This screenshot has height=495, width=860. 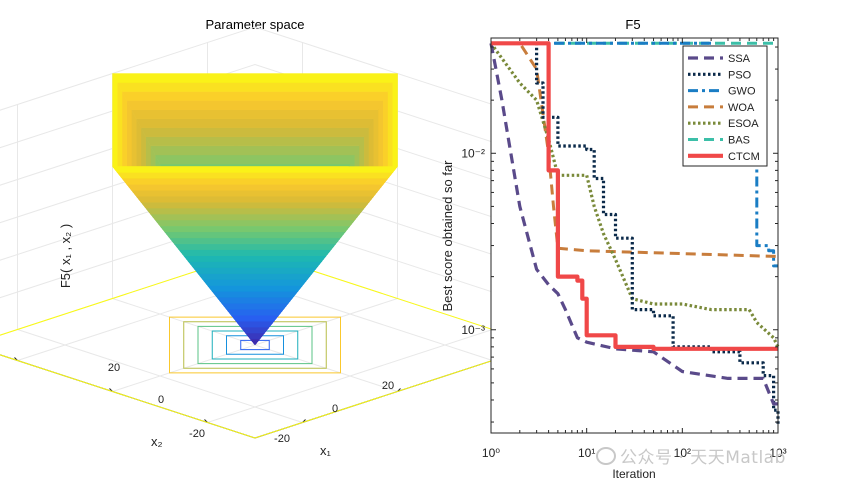 What do you see at coordinates (606, 456) in the screenshot?
I see `wechat-icon` at bounding box center [606, 456].